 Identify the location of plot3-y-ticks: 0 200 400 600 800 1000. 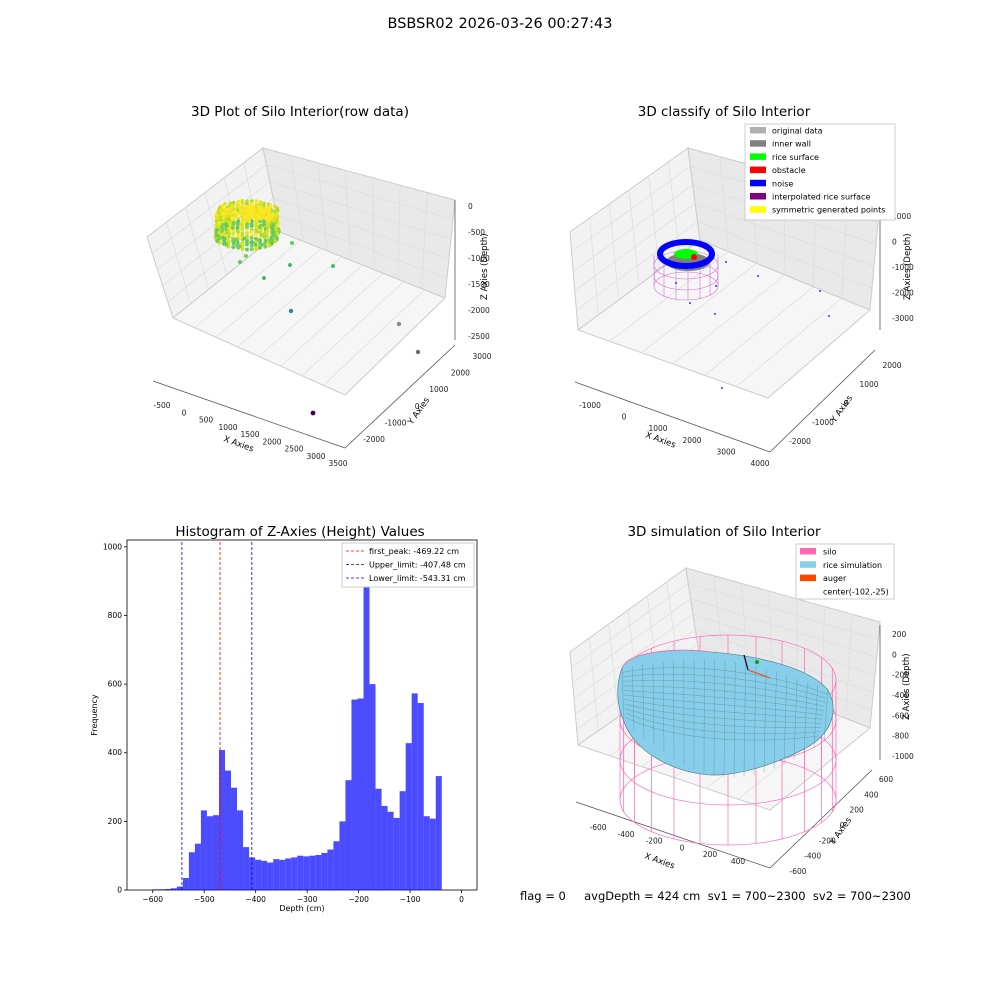
(115, 718).